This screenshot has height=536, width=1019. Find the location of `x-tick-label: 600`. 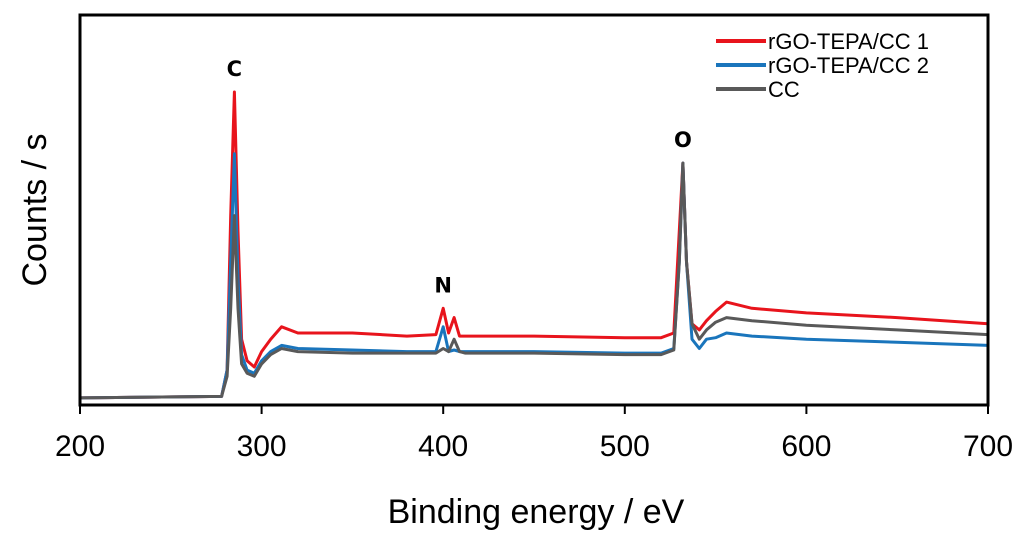

x-tick-label: 600 is located at coordinates (806, 446).